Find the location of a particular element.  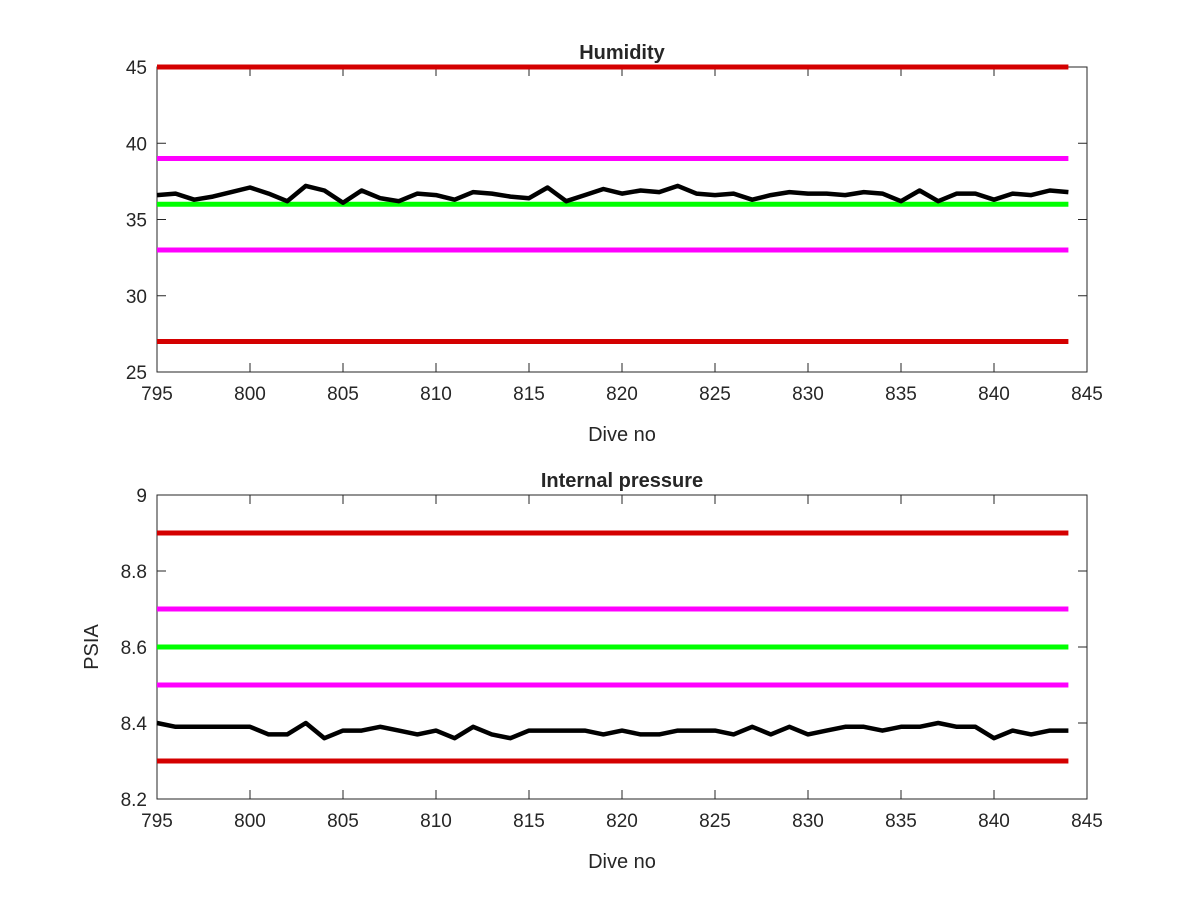

y-tick-label: 9 is located at coordinates (141, 496).